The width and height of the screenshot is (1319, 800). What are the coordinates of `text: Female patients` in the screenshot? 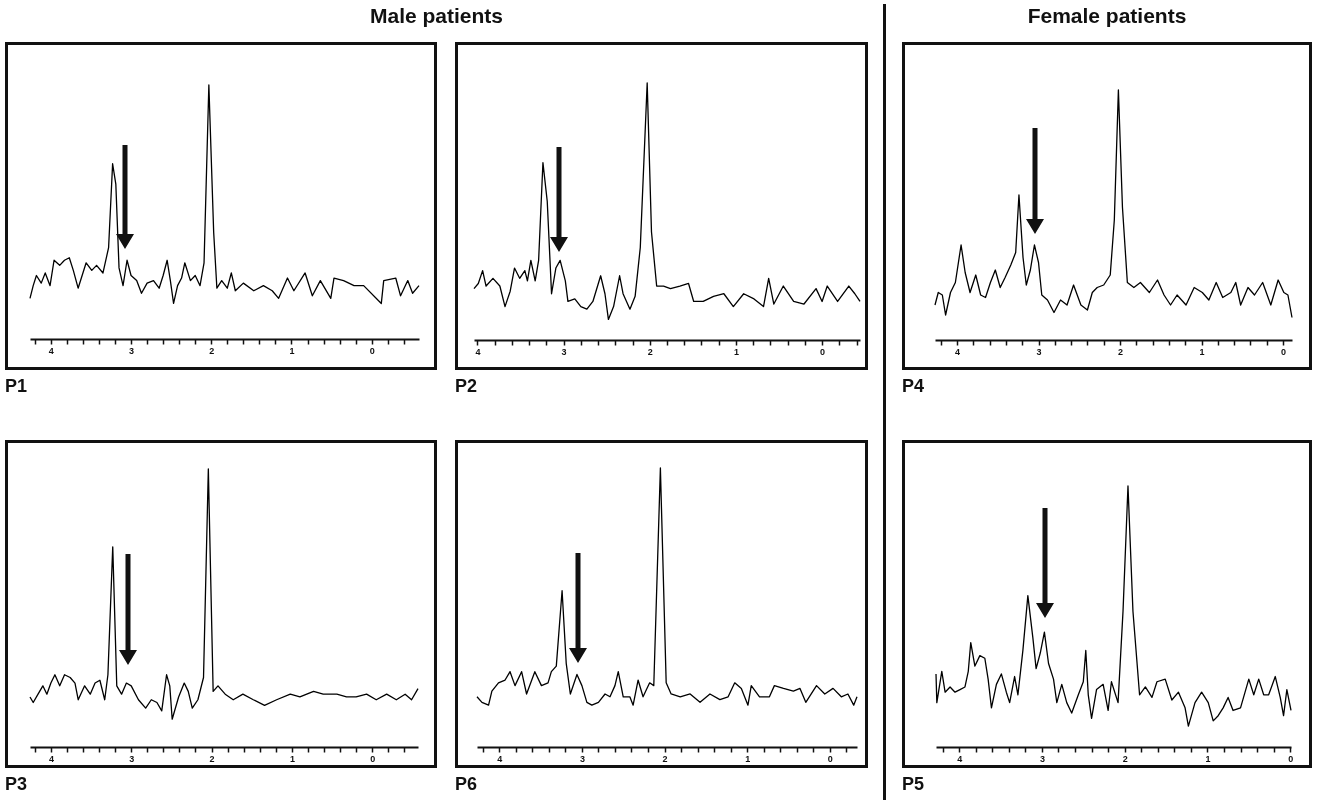 It's located at (1107, 16).